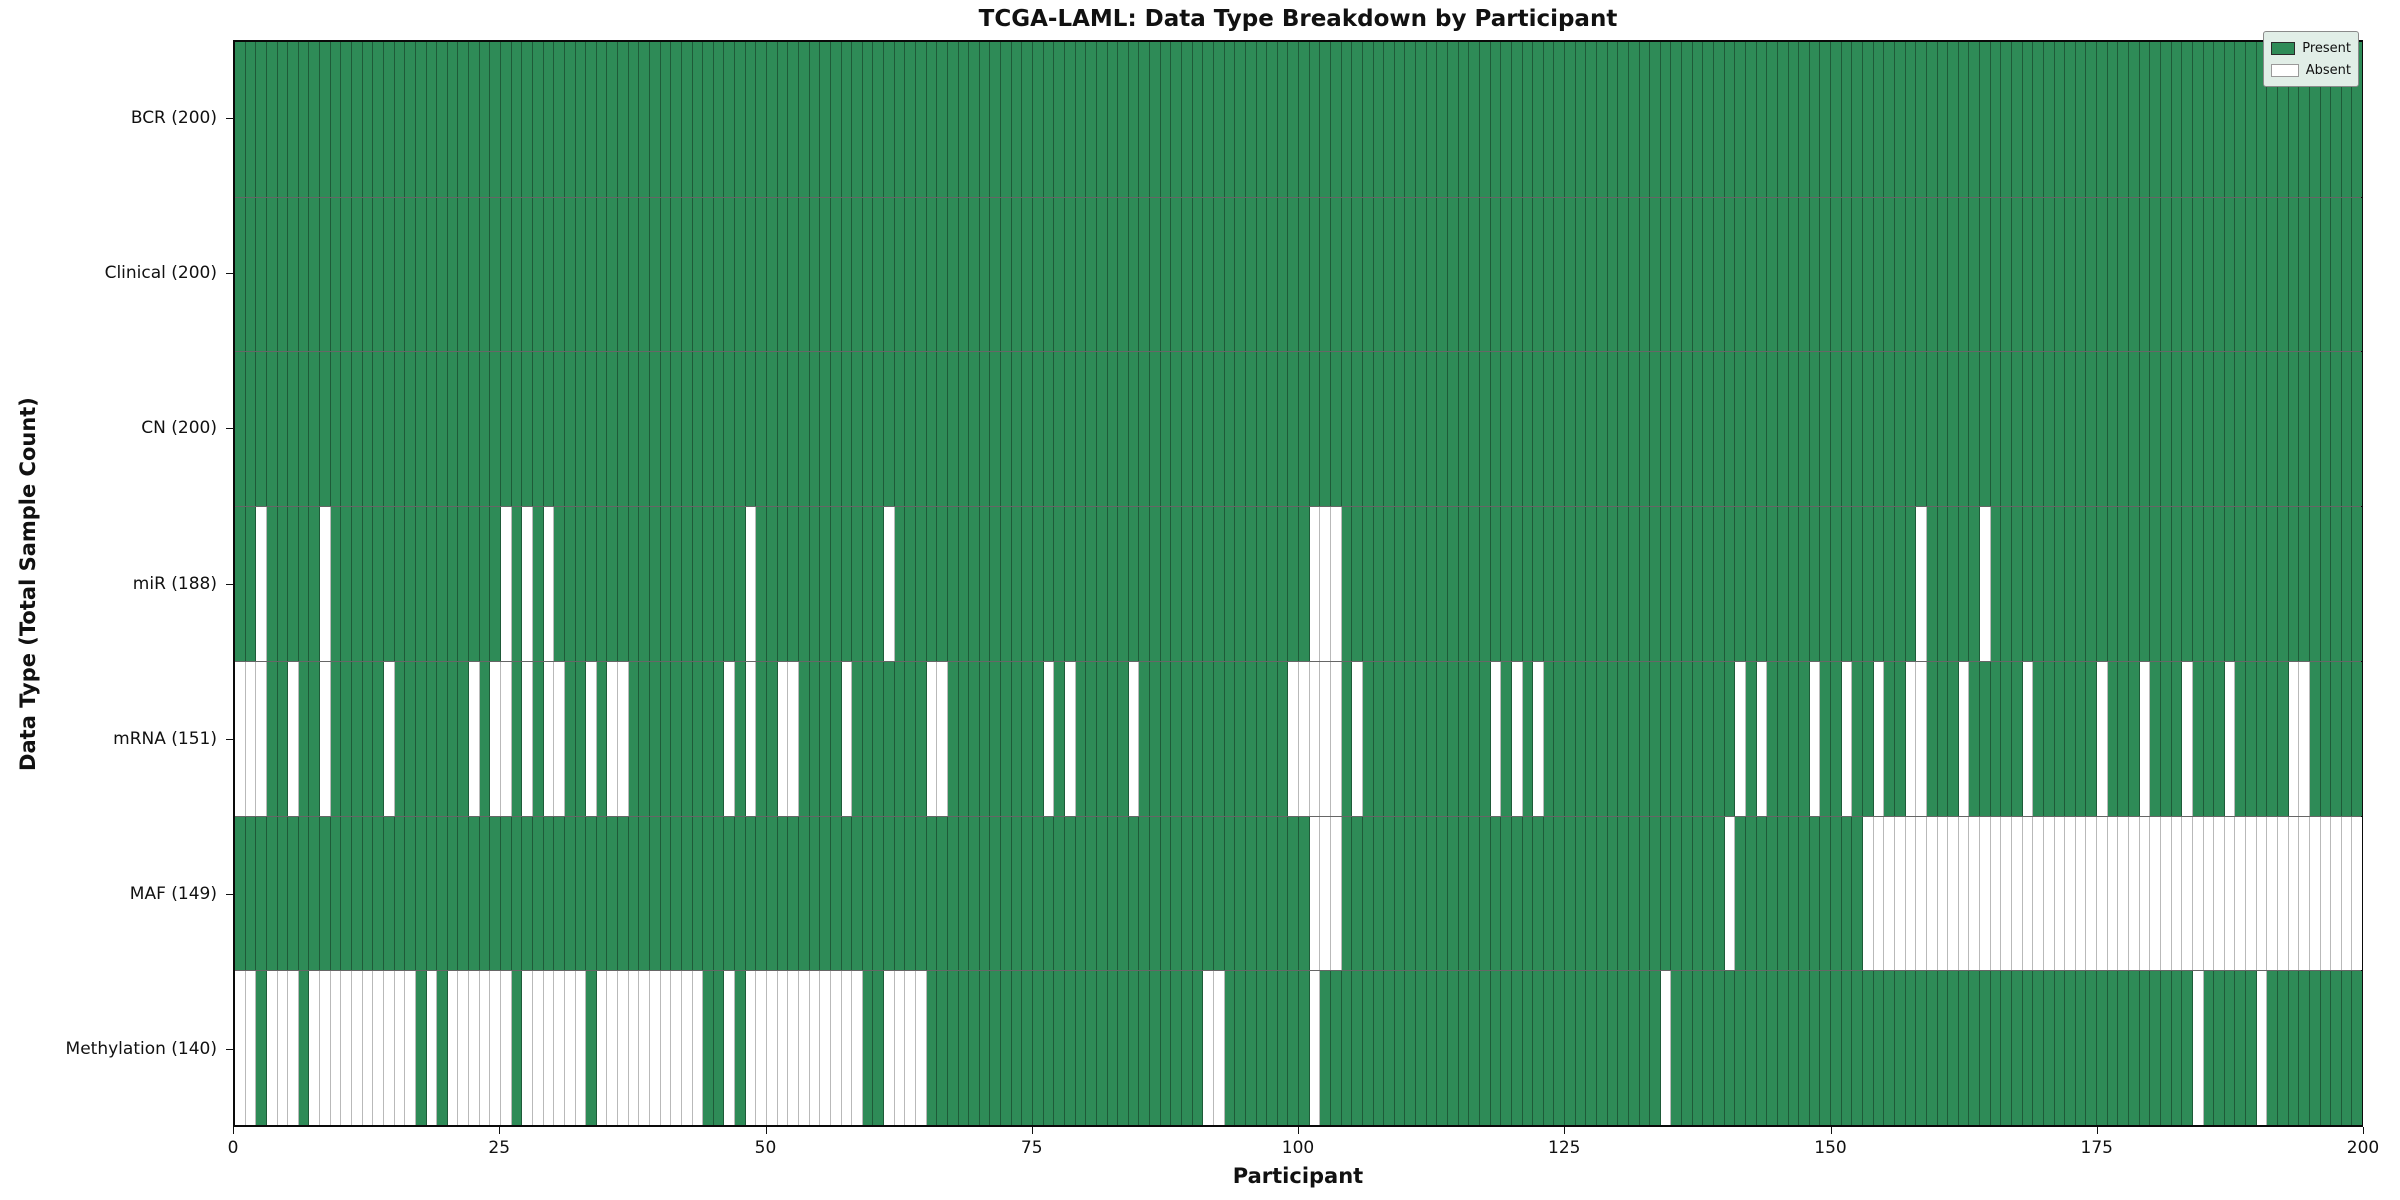  What do you see at coordinates (229, 273) in the screenshot?
I see `y-tick-mark` at bounding box center [229, 273].